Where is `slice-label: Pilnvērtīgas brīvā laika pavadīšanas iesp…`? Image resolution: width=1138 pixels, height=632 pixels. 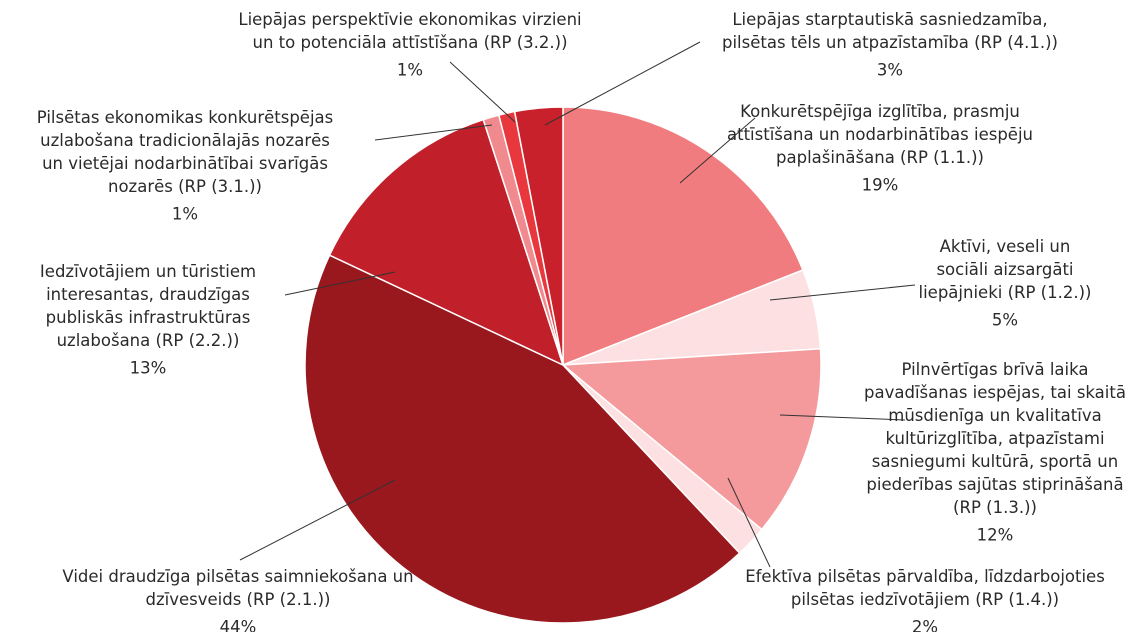
slice-label: Pilnvērtīgas brīvā laika pavadīšanas iesp… is located at coordinates (995, 438).